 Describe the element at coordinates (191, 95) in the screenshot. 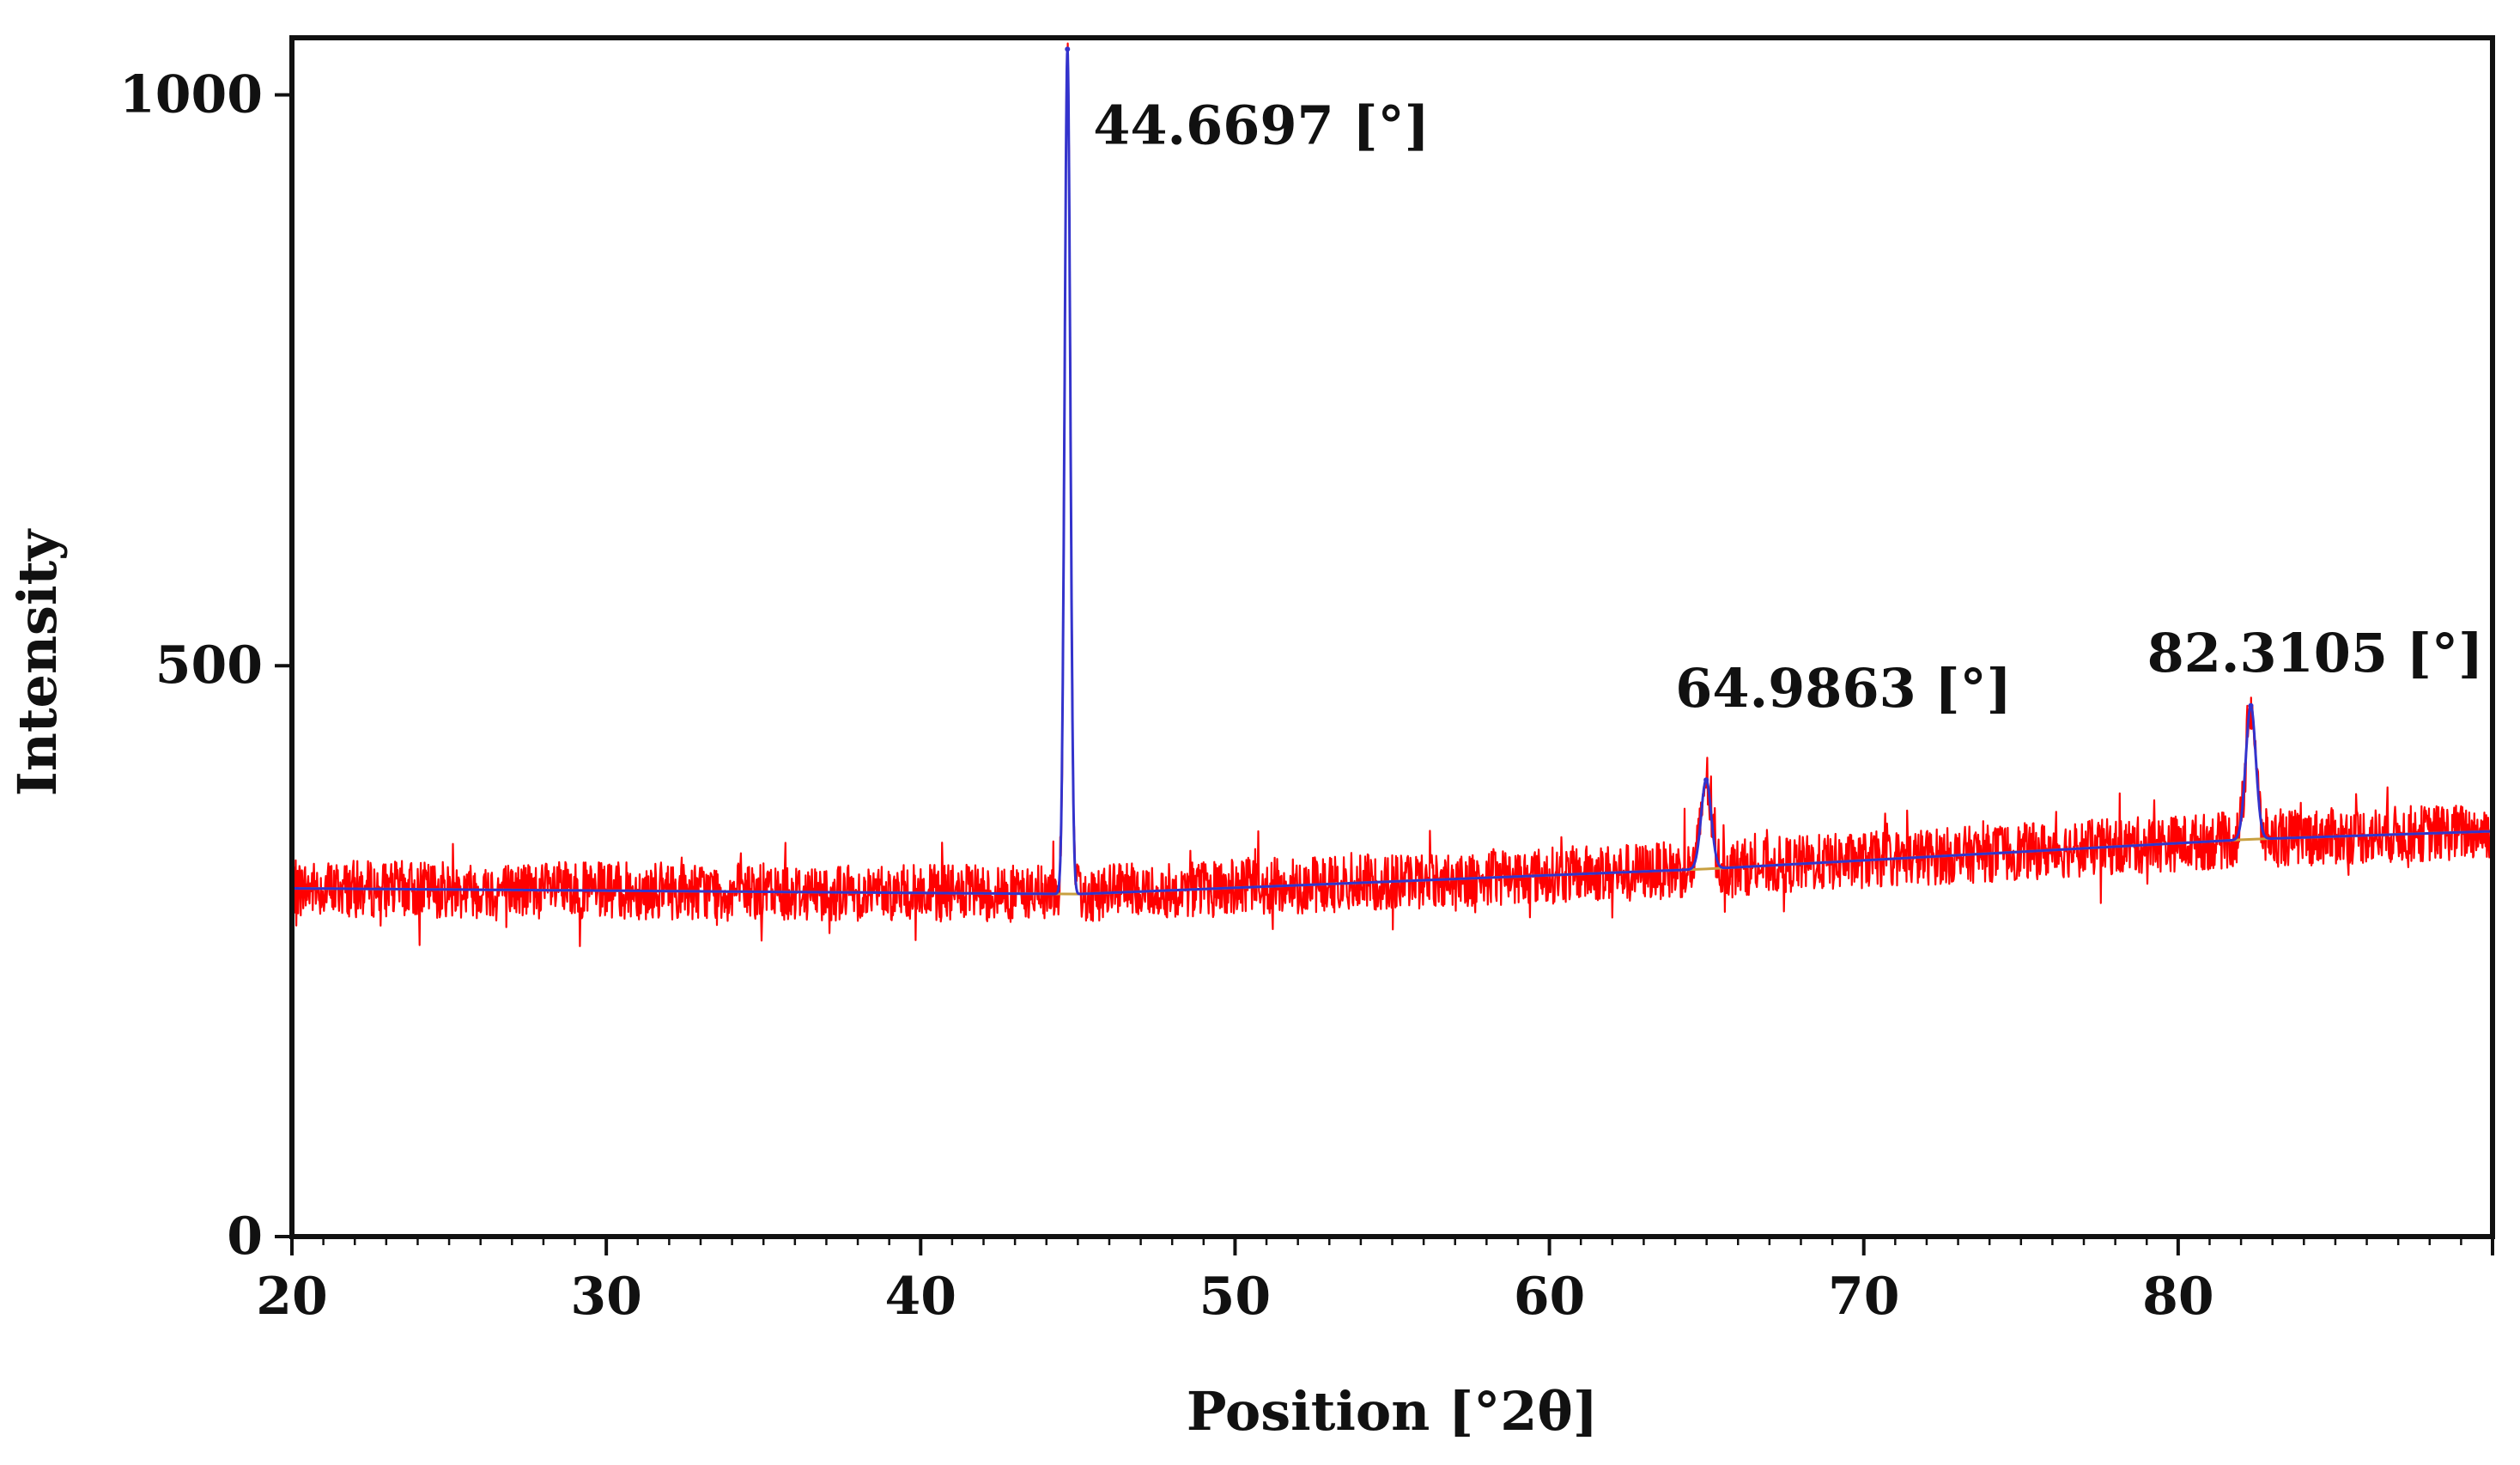

I see `y-tick-label: 1000` at that location.